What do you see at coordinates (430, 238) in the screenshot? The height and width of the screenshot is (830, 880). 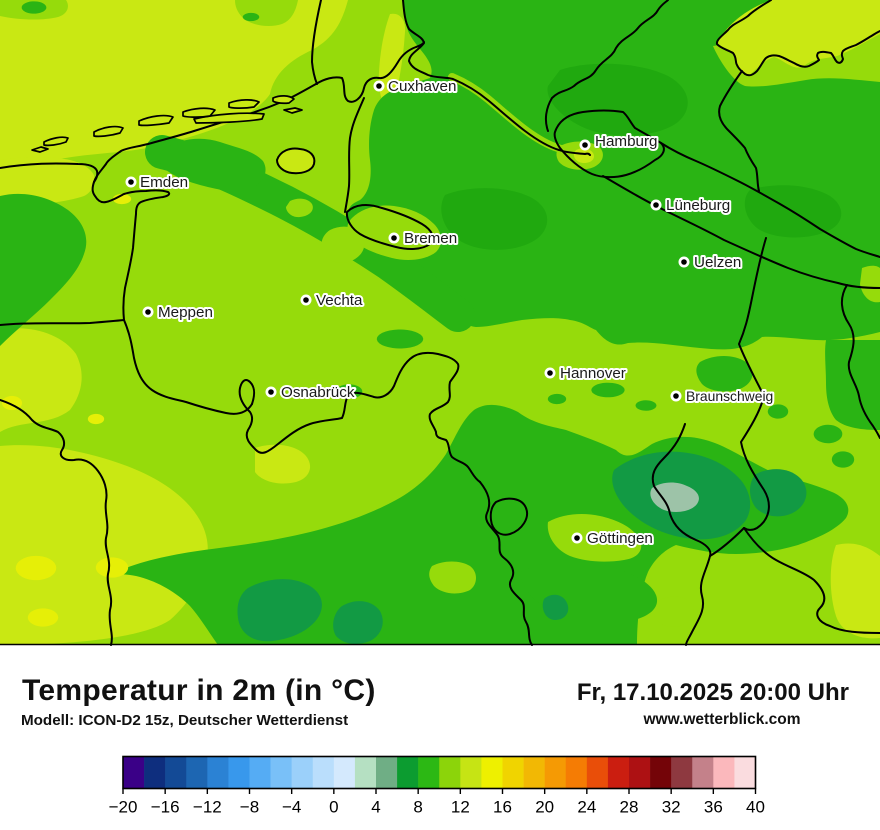 I see `svg-text: Bremen` at bounding box center [430, 238].